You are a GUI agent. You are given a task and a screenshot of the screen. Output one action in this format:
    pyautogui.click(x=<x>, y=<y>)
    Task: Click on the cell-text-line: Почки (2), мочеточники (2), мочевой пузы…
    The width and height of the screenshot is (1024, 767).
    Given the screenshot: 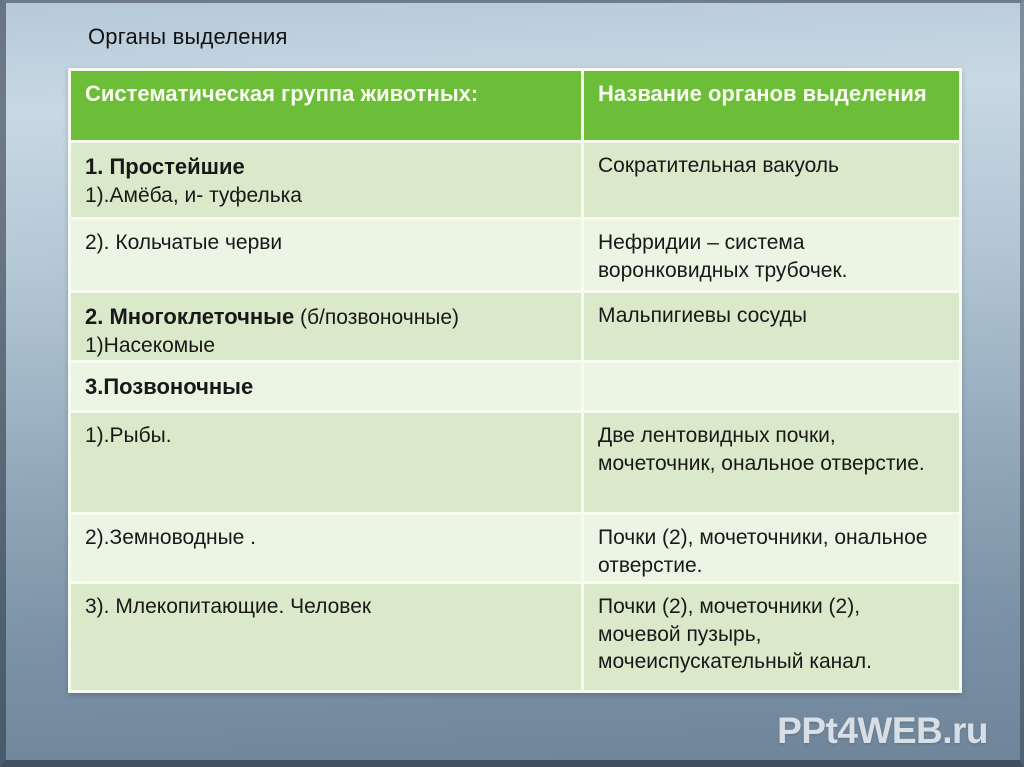 What is the action you would take?
    pyautogui.click(x=735, y=634)
    